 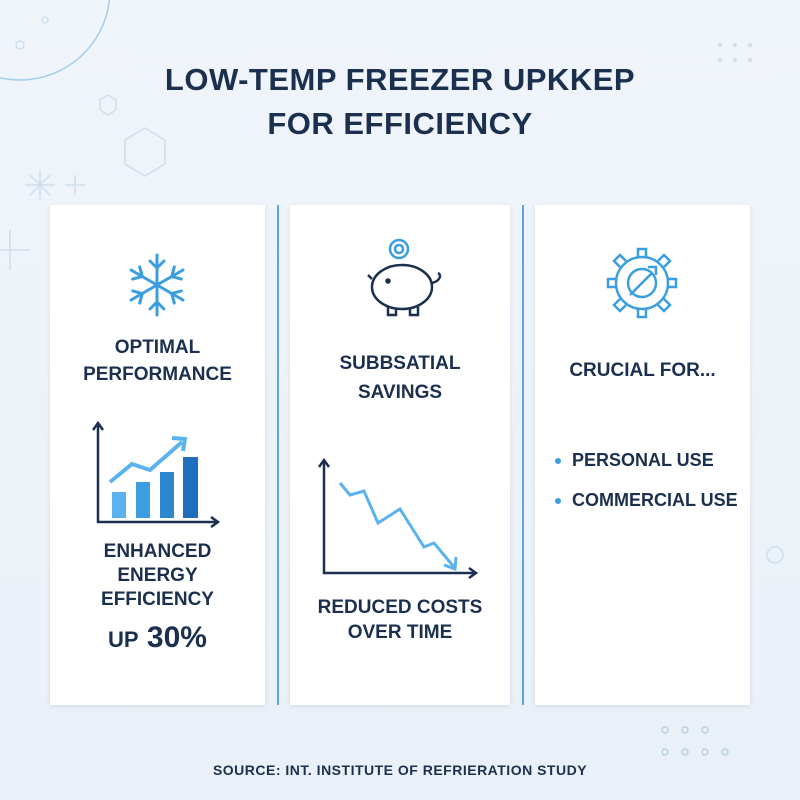 What do you see at coordinates (400, 632) in the screenshot?
I see `card-caption: OVER TIME` at bounding box center [400, 632].